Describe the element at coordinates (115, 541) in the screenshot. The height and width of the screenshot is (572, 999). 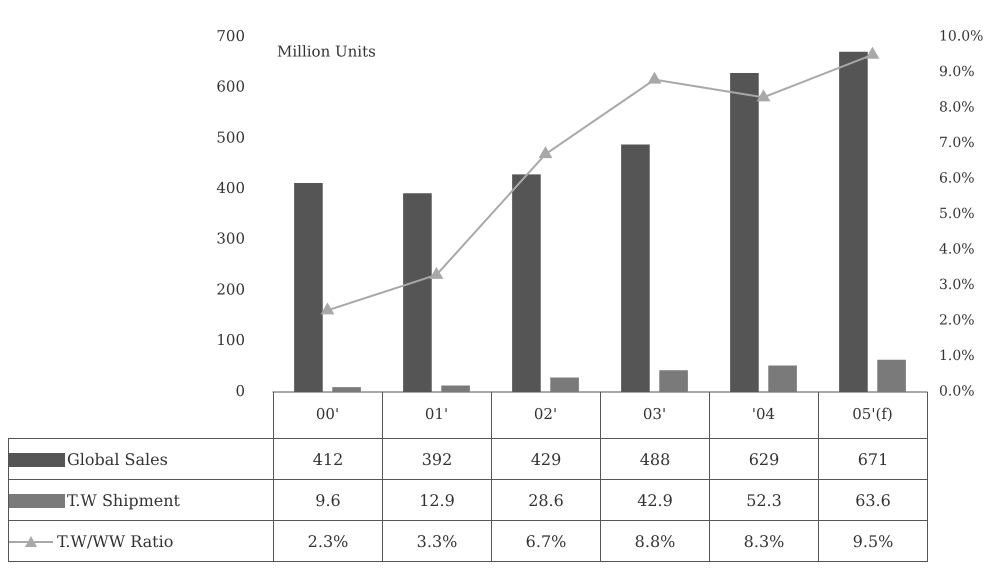
I see `legend-label: T.W/WW Ratio` at that location.